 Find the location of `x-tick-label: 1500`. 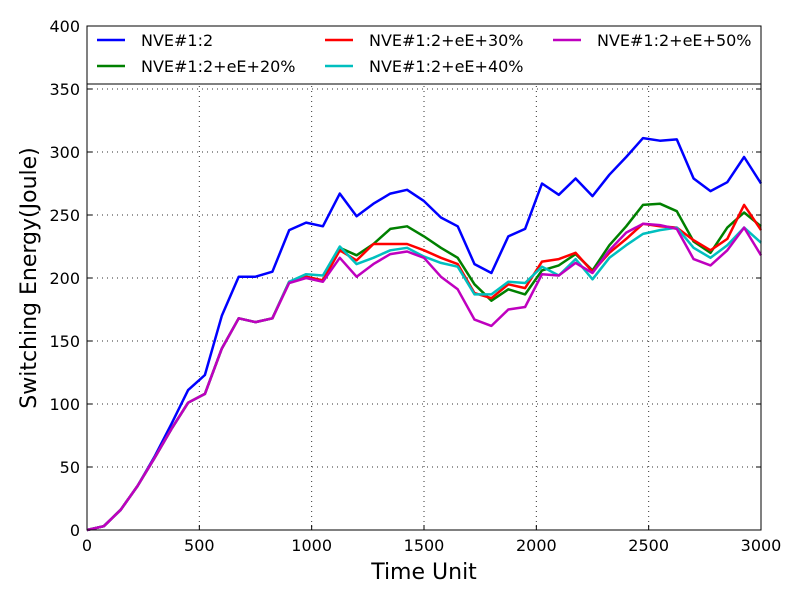

x-tick-label: 1500 is located at coordinates (424, 545).